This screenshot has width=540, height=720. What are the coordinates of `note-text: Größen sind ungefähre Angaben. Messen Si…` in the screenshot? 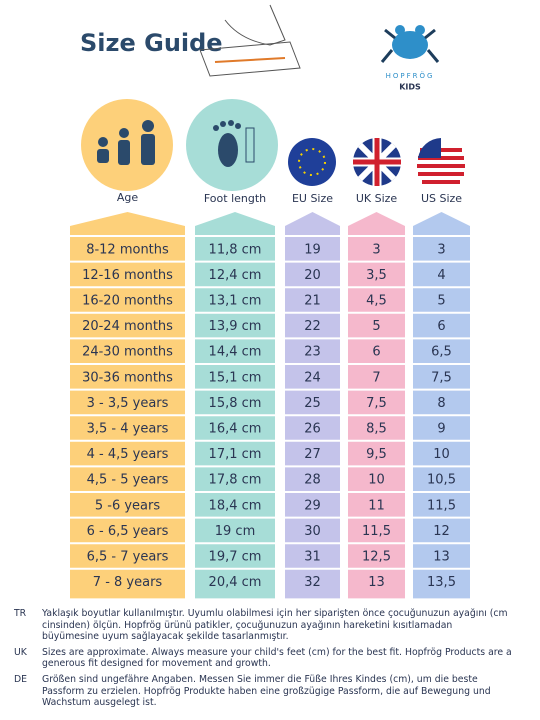 It's located at (266, 691).